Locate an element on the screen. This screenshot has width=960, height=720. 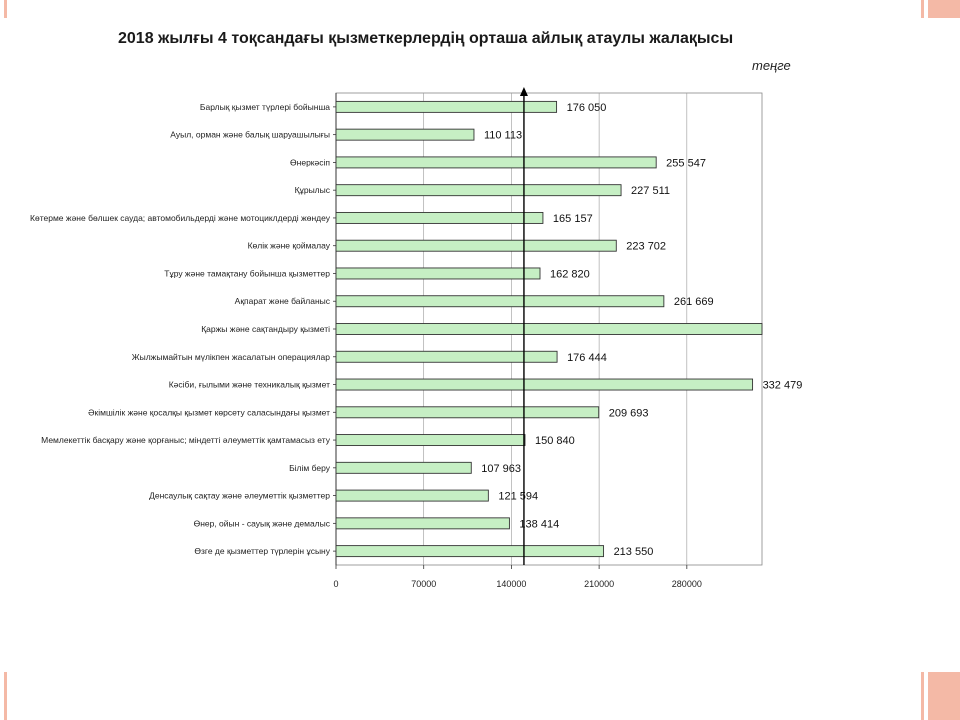
data-label: 223 702 is located at coordinates (646, 247).